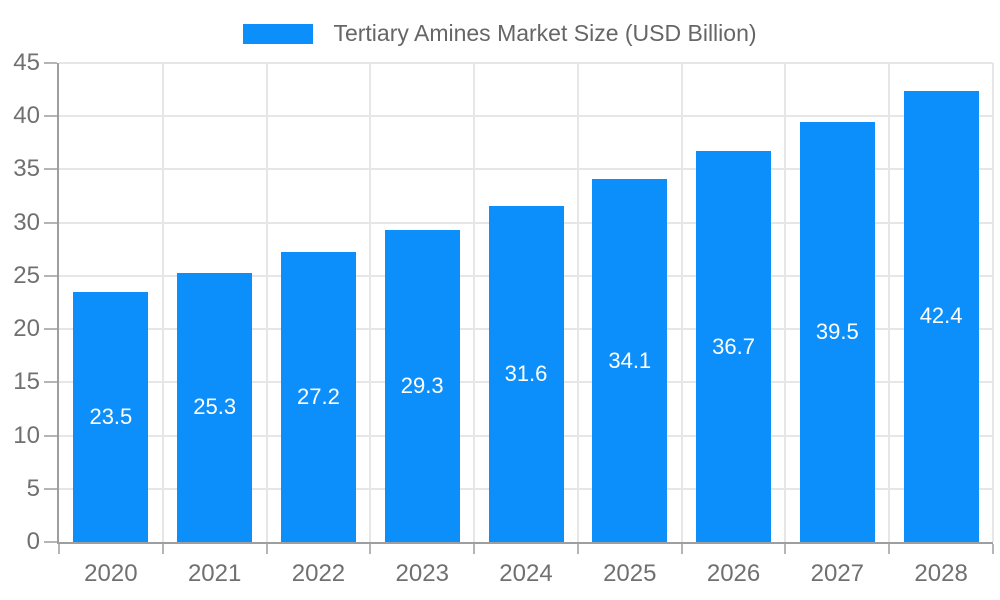 The image size is (1000, 600). Describe the element at coordinates (630, 573) in the screenshot. I see `x-axis-label: 2025` at that location.